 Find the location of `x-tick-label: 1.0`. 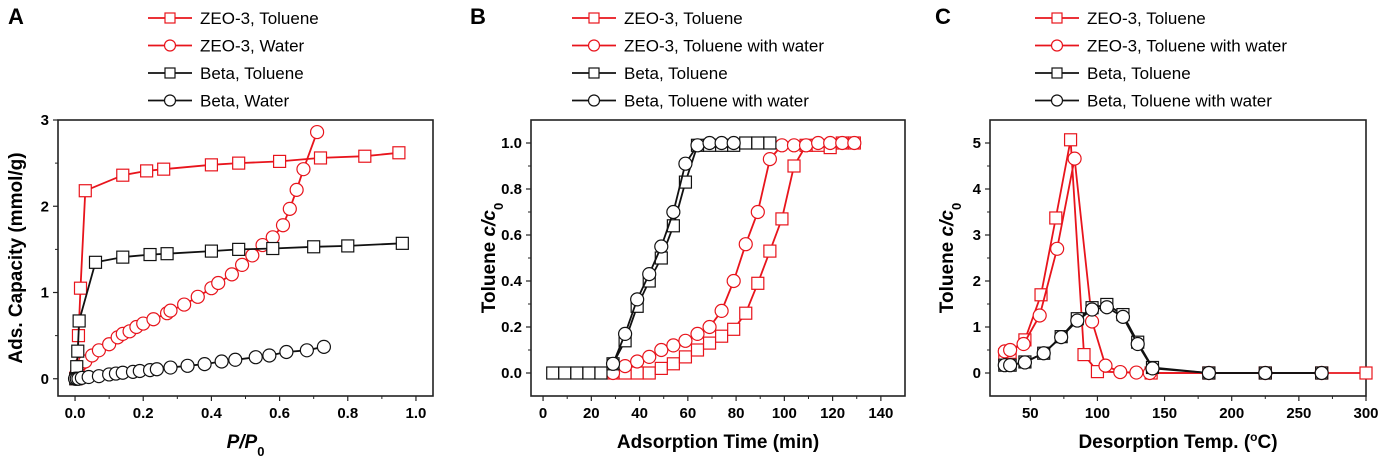

x-tick-label: 1.0 is located at coordinates (416, 413).